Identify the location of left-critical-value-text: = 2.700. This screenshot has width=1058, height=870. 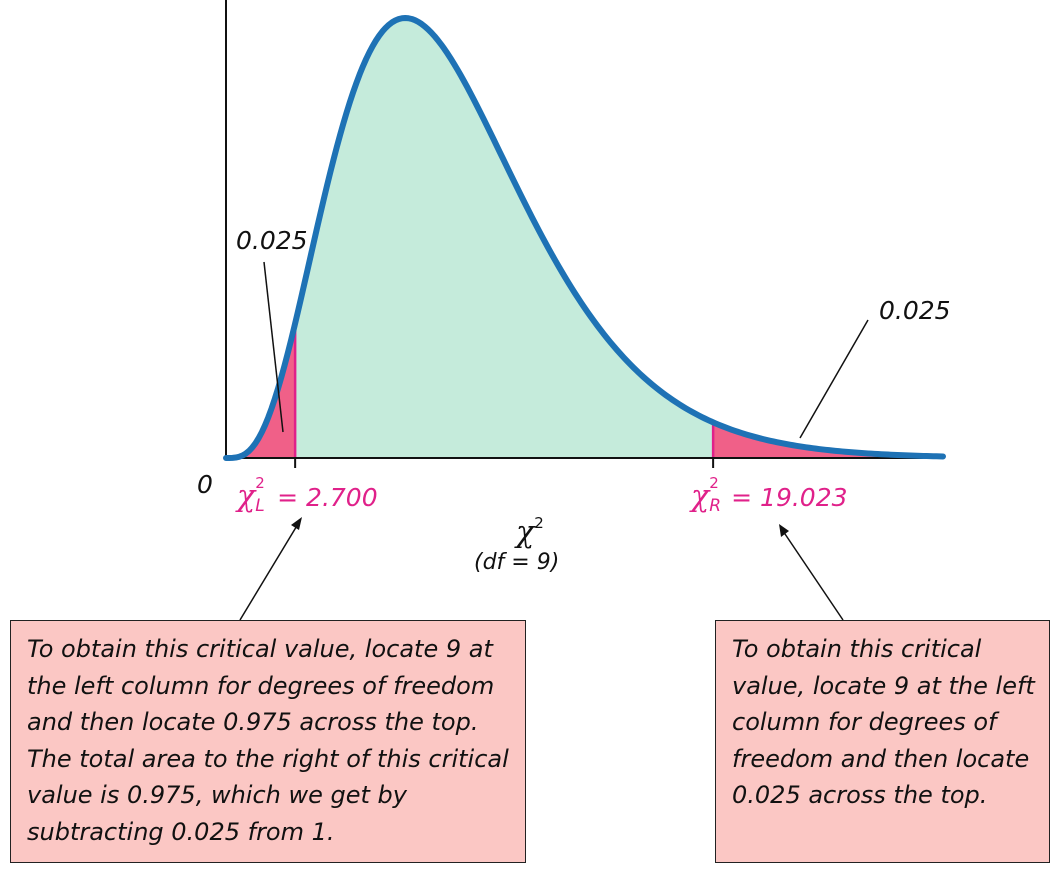
(327, 497).